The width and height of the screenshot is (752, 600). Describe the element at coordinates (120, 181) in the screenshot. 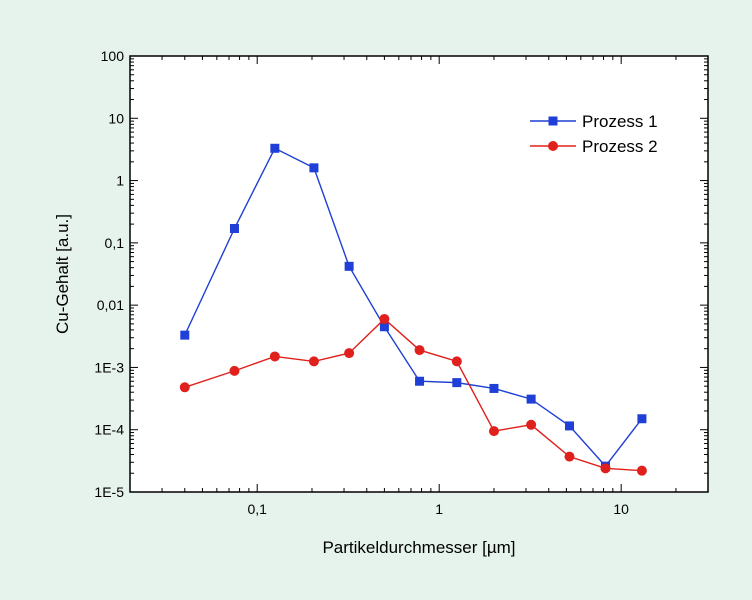

I see `y-tick-label: 1` at that location.